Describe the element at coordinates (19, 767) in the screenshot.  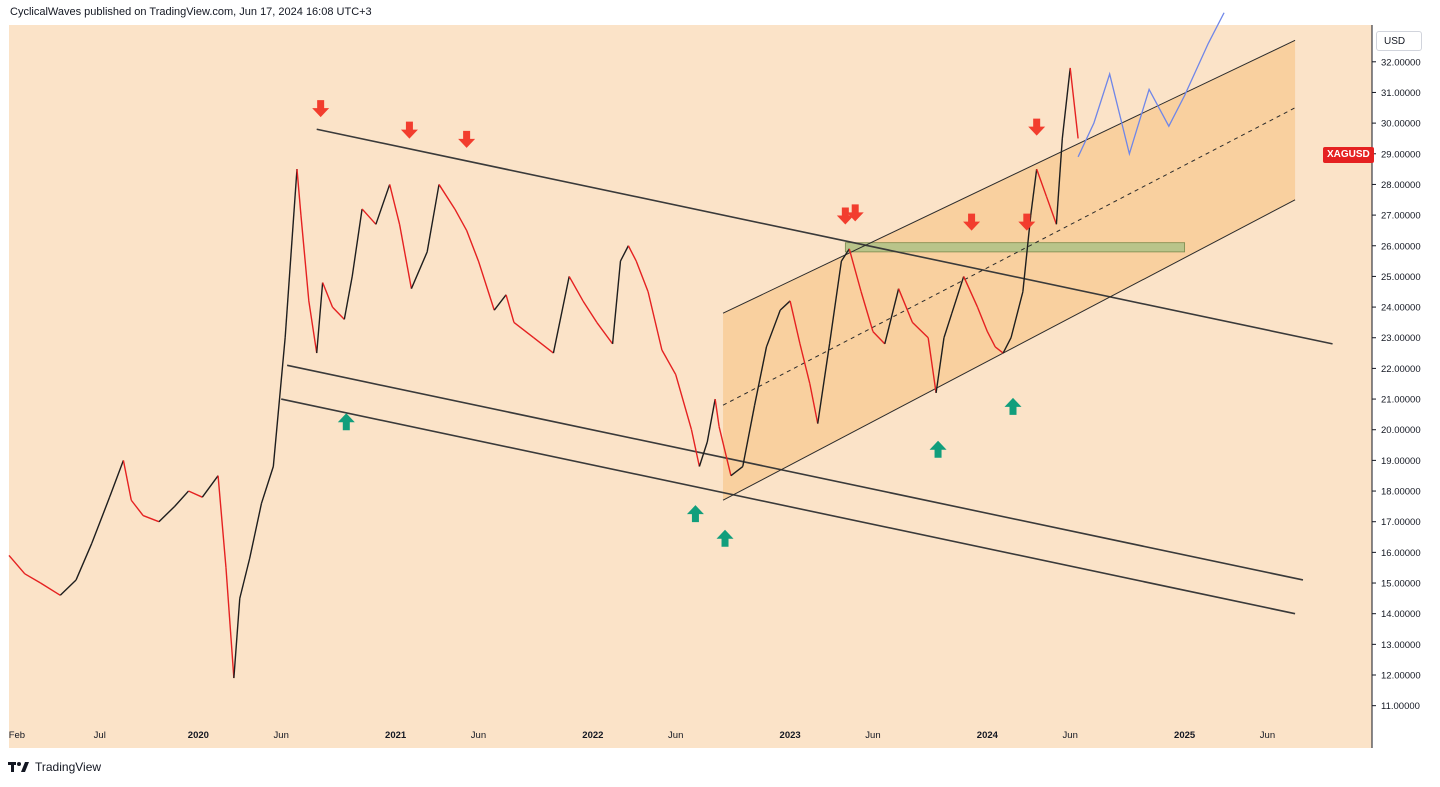
I see `tradingview-logo-icon` at that location.